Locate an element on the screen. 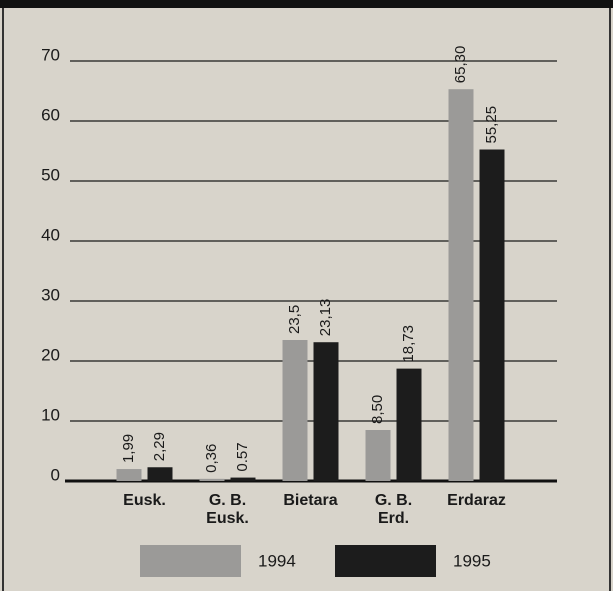 The height and width of the screenshot is (591, 613). value-label: 1,99 is located at coordinates (128, 448).